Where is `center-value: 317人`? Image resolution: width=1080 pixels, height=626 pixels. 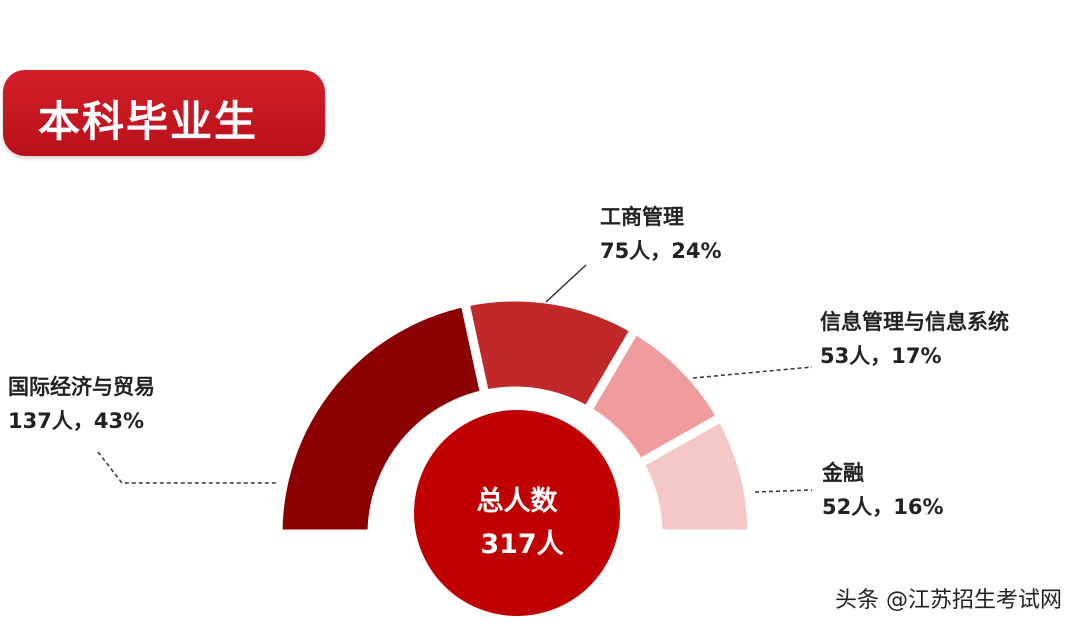 center-value: 317人 is located at coordinates (521, 544).